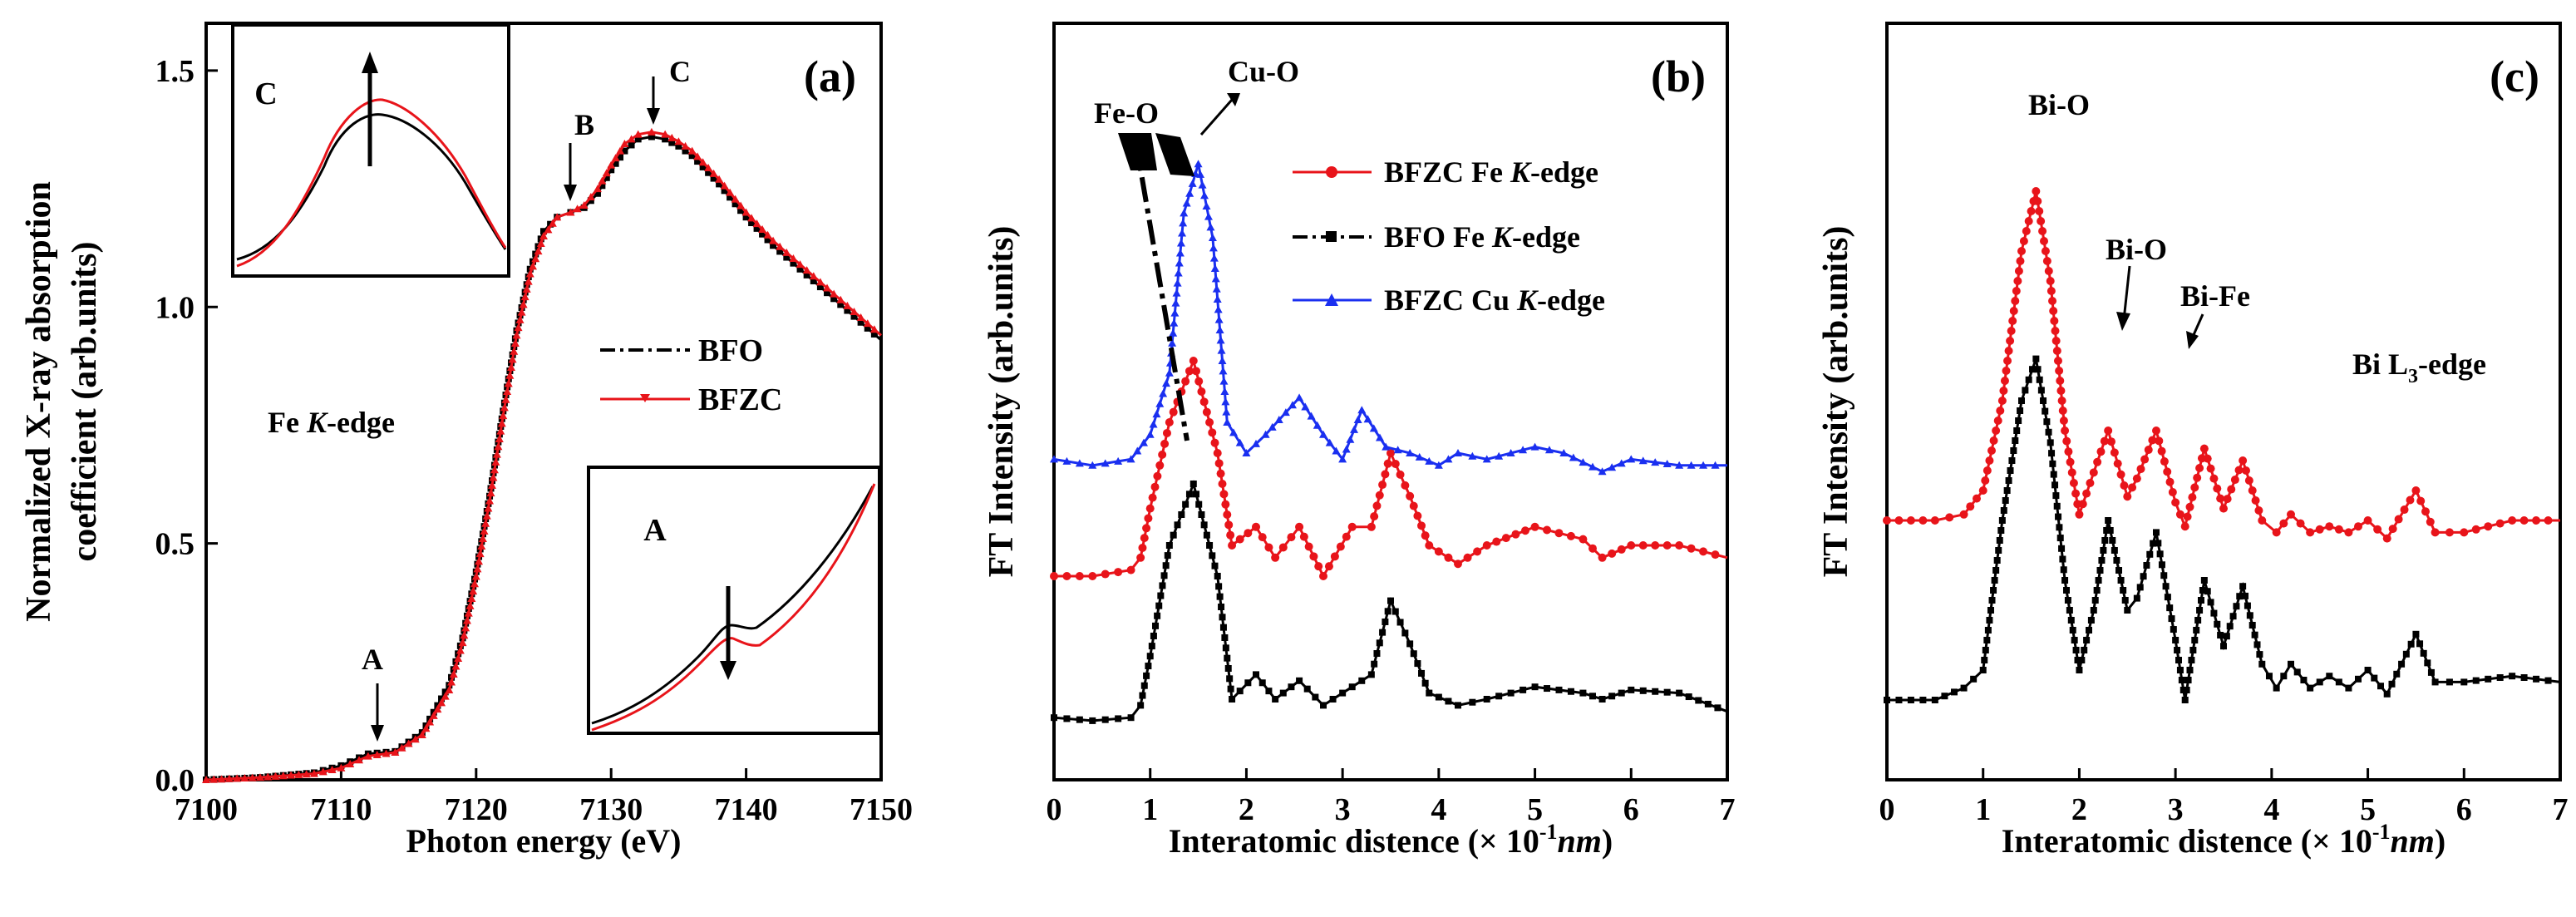 The width and height of the screenshot is (2576, 917). Describe the element at coordinates (2222, 445) in the screenshot. I see `panel-c-series` at that location.